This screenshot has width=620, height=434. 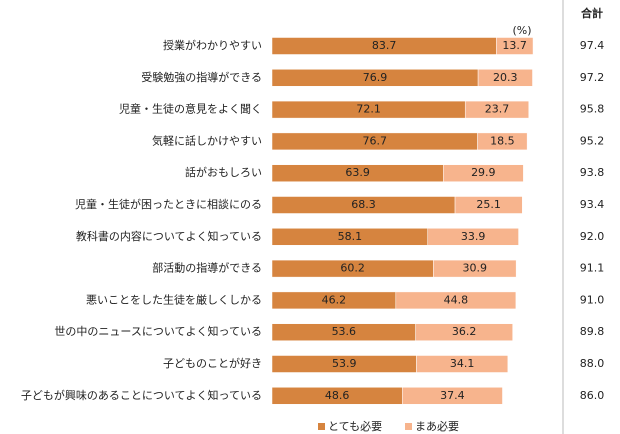 I want to click on category-label: 悪いことをした生徒を厳しくしかる, so click(x=174, y=299).